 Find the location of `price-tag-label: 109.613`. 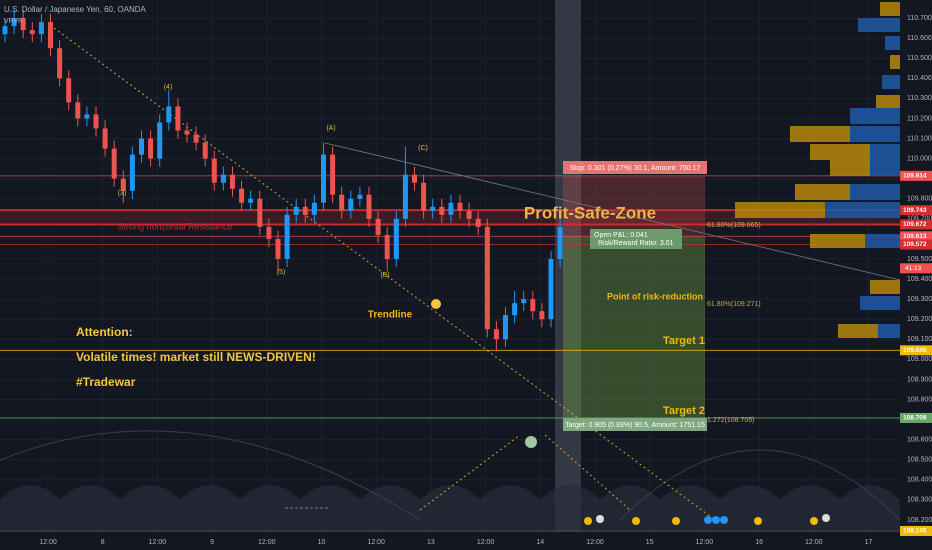

price-tag-label: 109.613 is located at coordinates (915, 236).